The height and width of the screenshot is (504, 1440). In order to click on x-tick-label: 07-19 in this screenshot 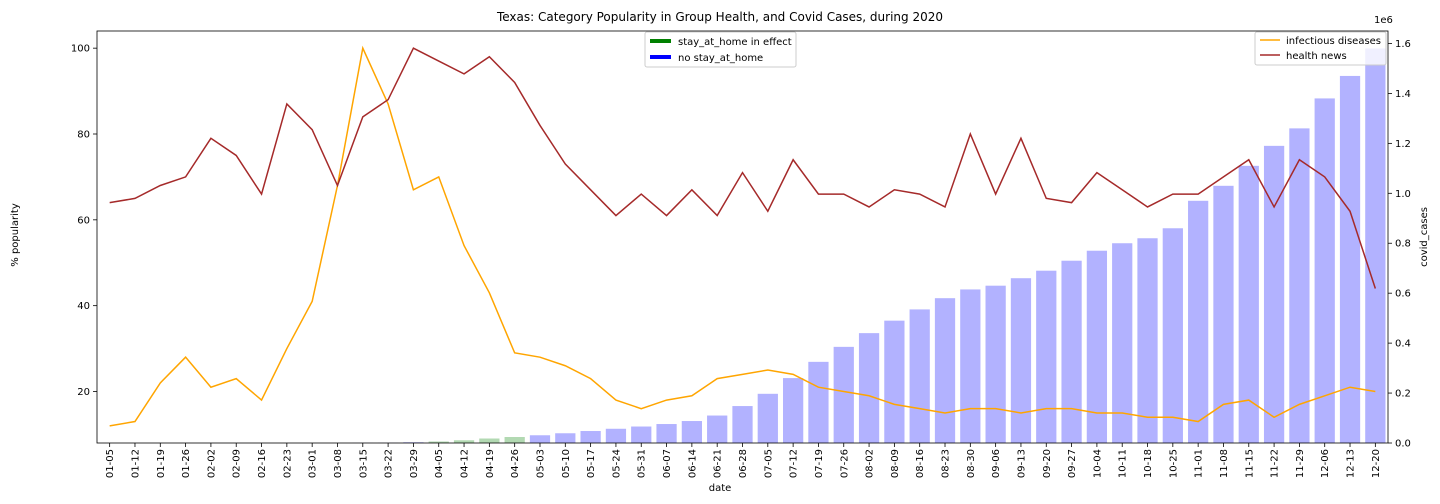, I will do `click(819, 463)`.